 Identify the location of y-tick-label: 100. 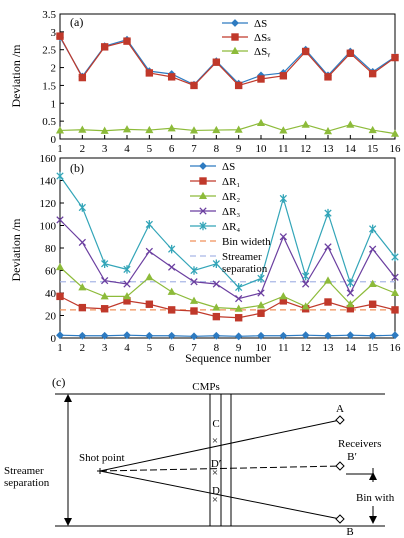
(48, 227).